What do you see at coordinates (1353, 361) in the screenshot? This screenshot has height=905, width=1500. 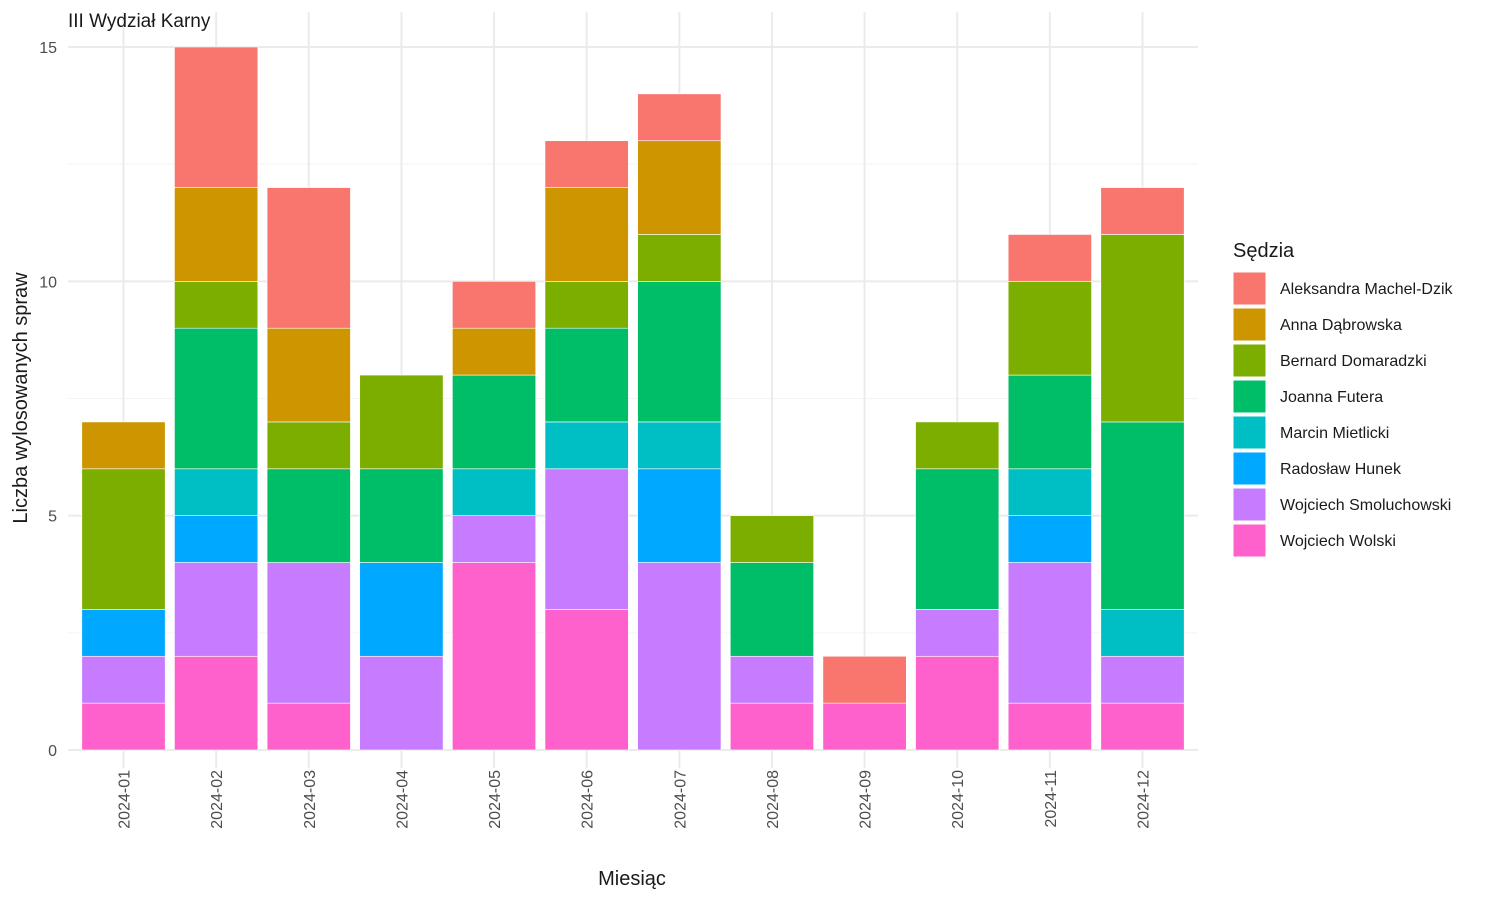 I see `legend-label: Bernard Domaradzki` at bounding box center [1353, 361].